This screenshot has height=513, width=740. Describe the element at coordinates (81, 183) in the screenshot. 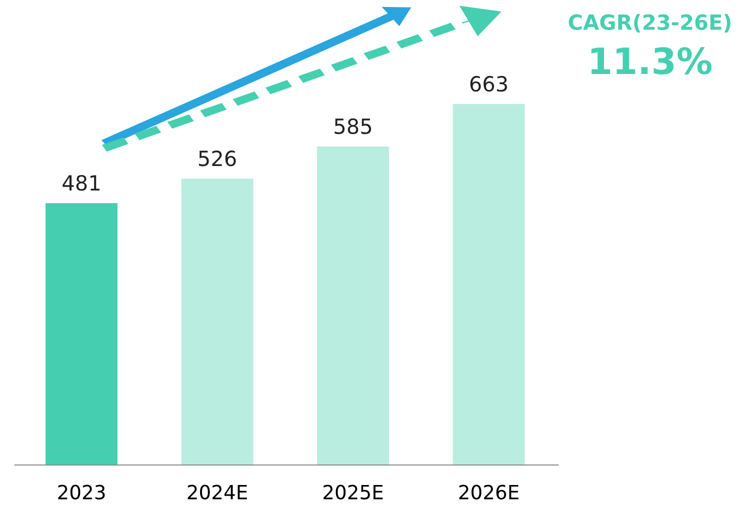

I see `data-label: 481` at that location.